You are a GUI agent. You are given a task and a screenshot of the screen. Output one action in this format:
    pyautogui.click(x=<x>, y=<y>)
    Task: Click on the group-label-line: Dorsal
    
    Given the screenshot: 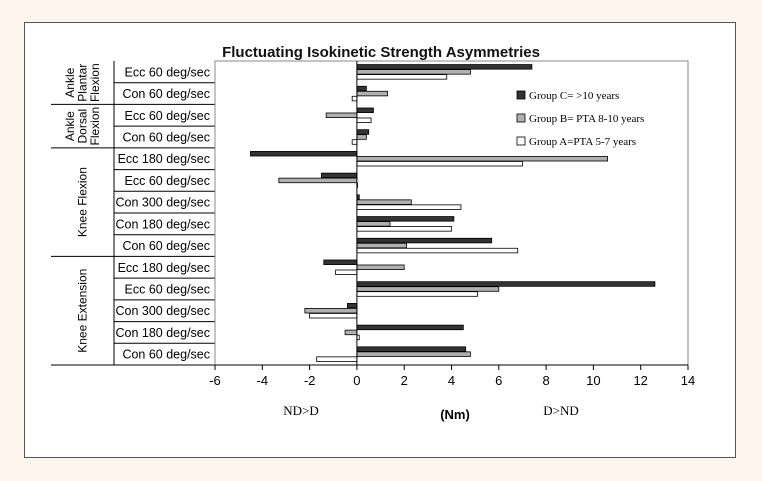 What is the action you would take?
    pyautogui.click(x=83, y=126)
    